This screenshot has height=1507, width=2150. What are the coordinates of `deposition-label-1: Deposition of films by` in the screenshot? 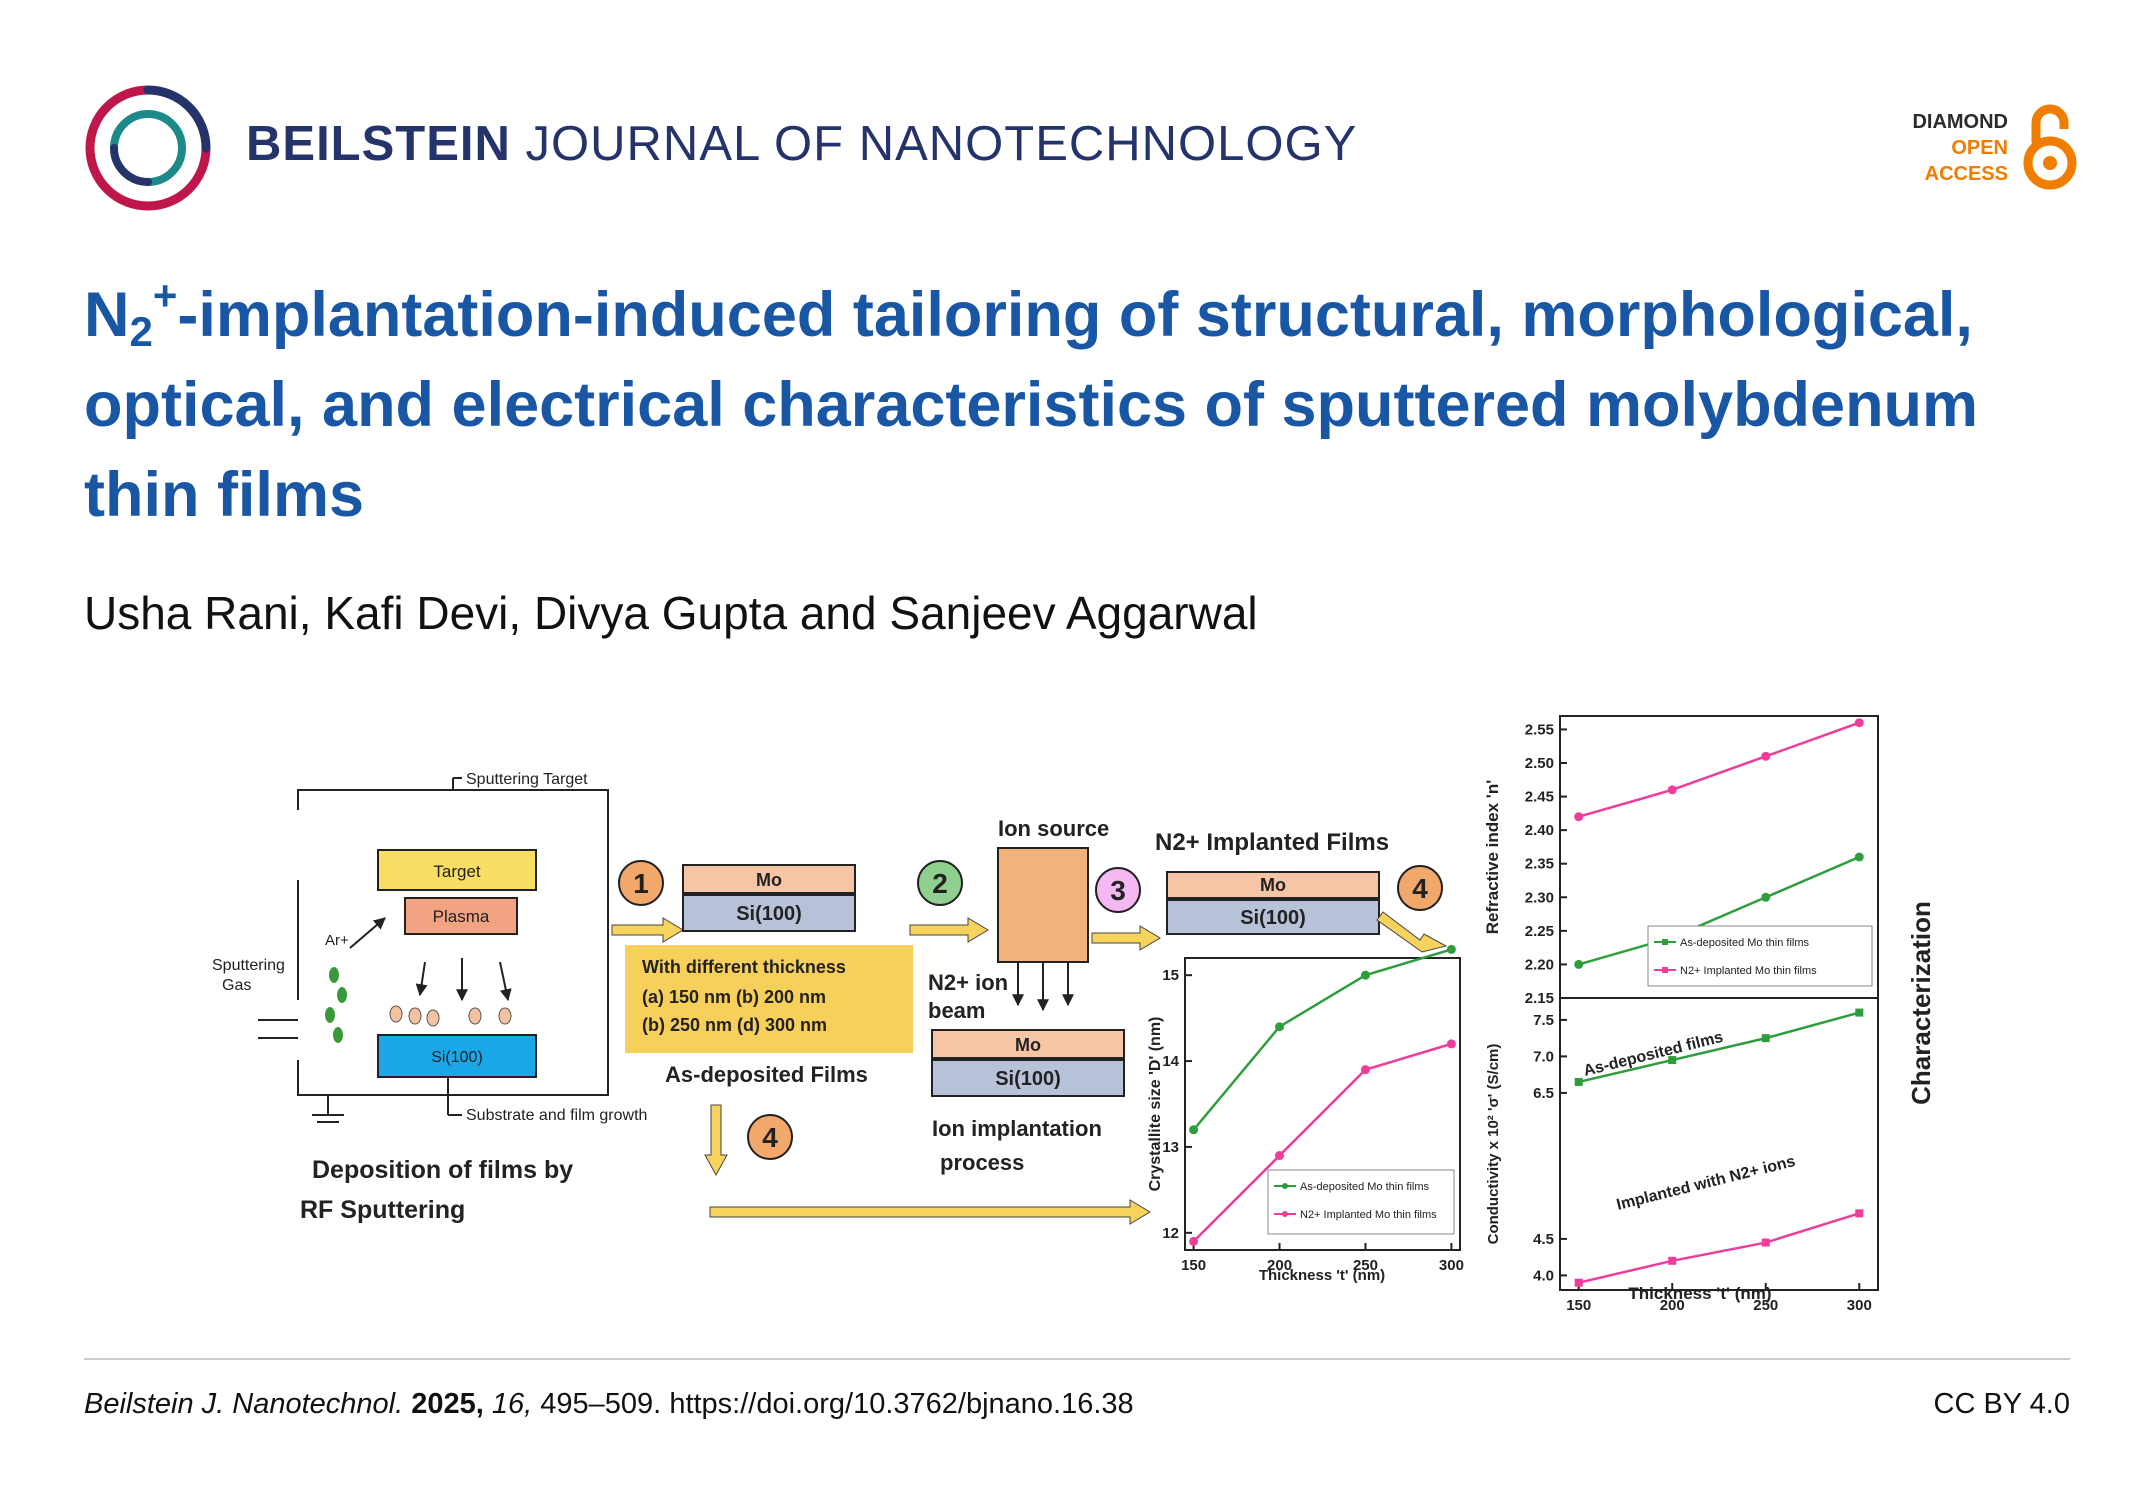 It's located at (442, 1170).